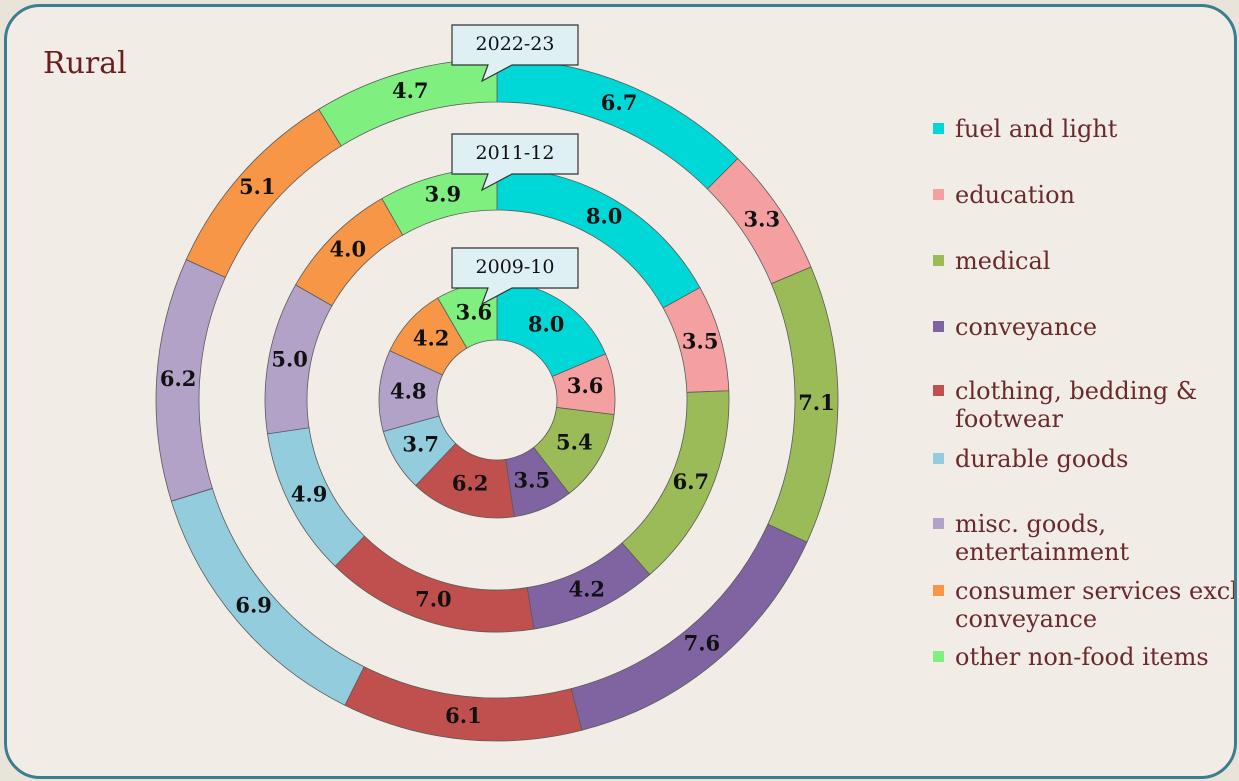 The image size is (1239, 781). What do you see at coordinates (1026, 327) in the screenshot?
I see `legend-label: conveyance` at bounding box center [1026, 327].